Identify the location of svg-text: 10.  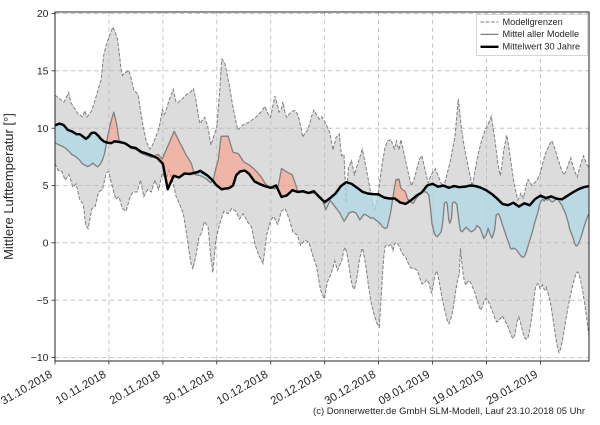
(43, 129).